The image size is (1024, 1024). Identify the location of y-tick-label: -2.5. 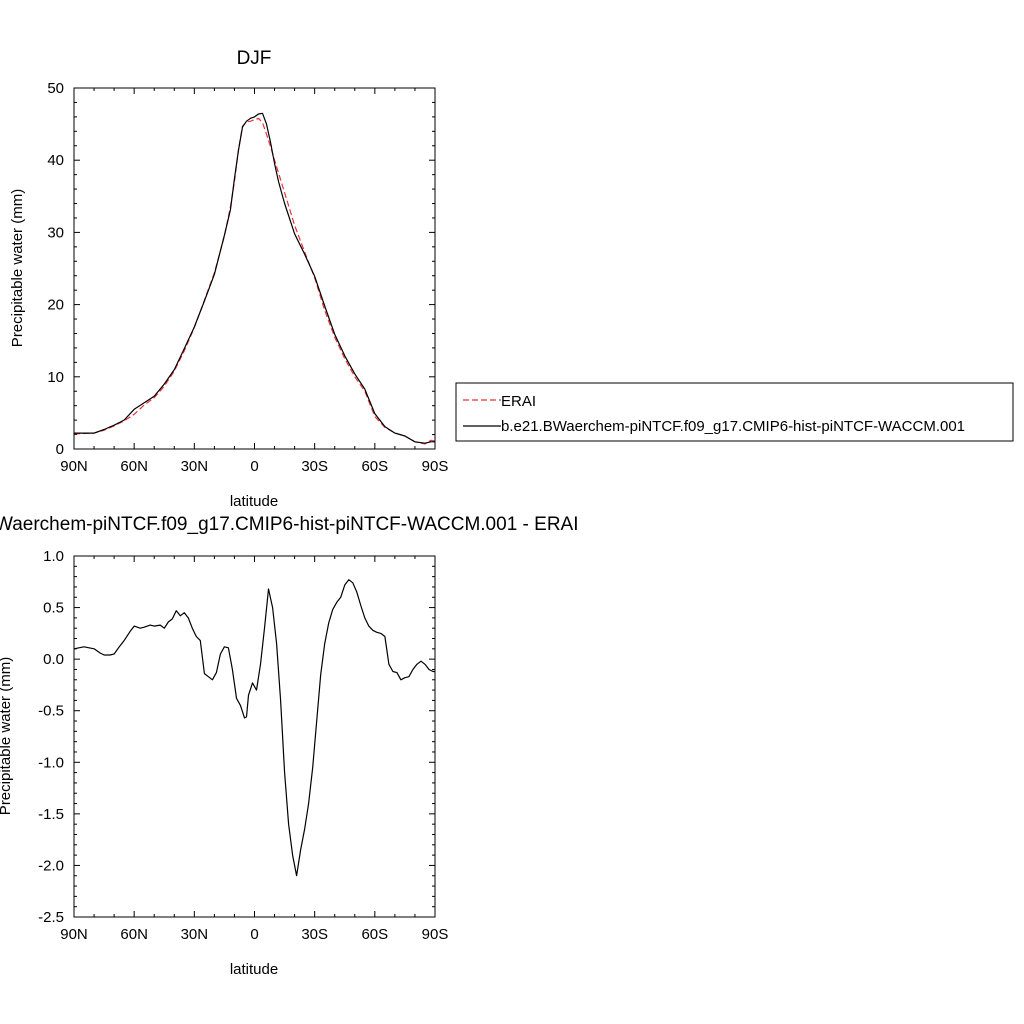
(51, 917).